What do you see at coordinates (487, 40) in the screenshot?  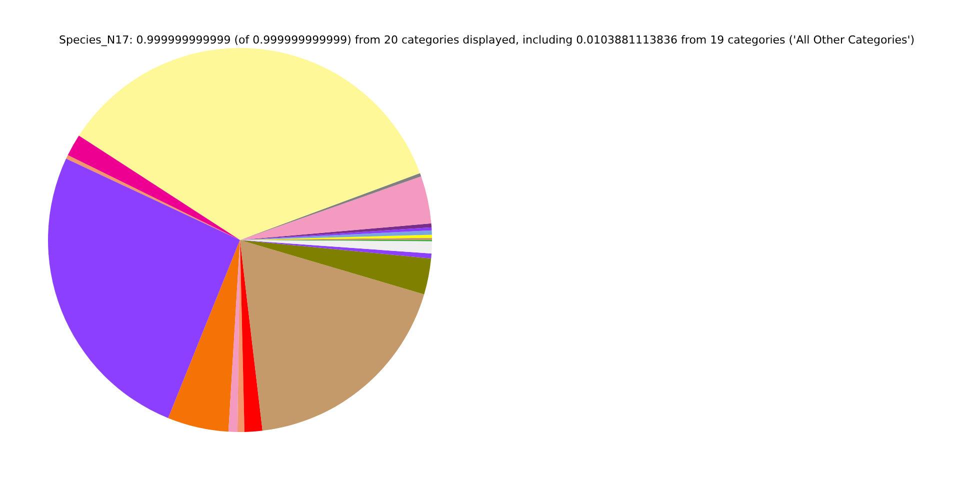 I see `text: Species_N17: 0.999999999999 (of 0.999999999999) from 20 categories displayed, including 0.0103881113836 from 19 categories ('All Other Categories')` at bounding box center [487, 40].